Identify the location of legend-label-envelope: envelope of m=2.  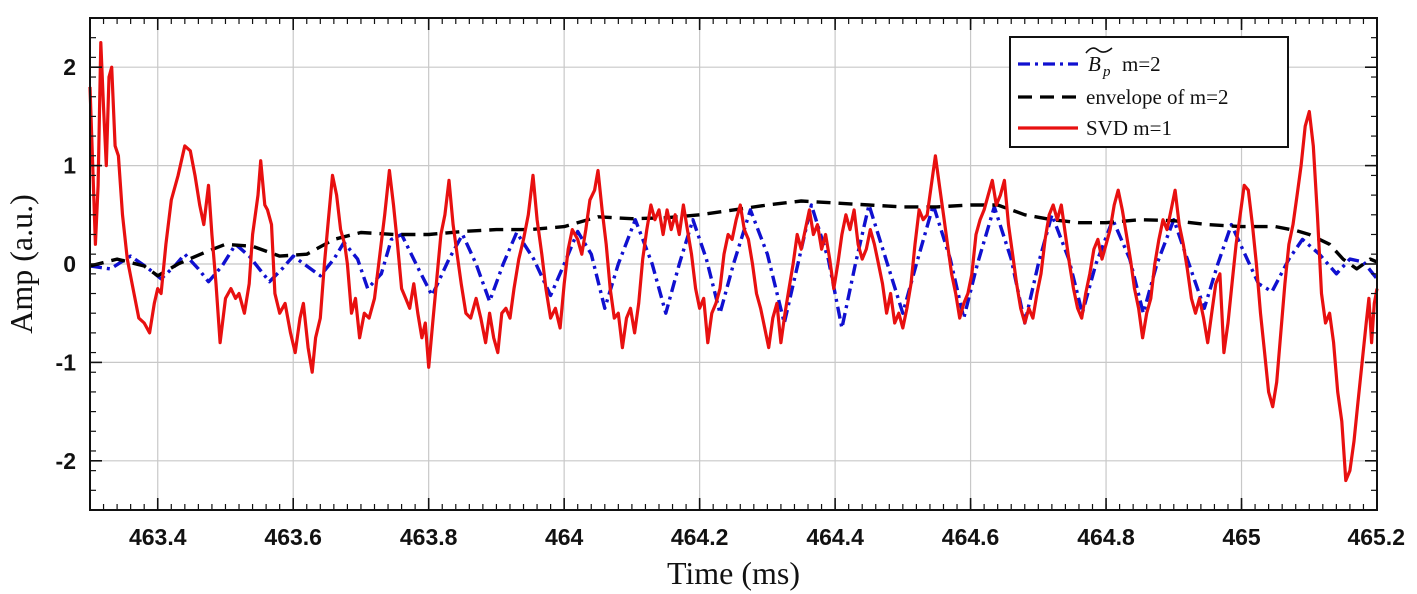
(1157, 97).